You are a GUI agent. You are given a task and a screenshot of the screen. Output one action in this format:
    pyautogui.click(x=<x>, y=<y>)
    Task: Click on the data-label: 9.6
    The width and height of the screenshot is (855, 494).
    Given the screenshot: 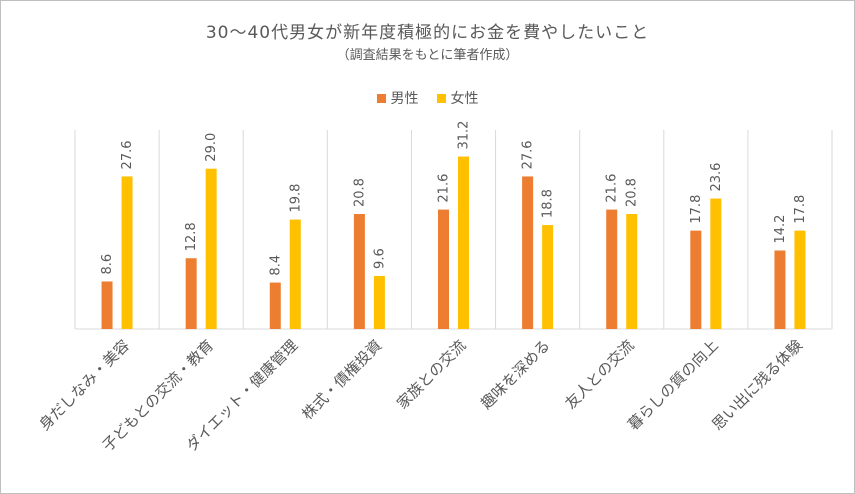 What is the action you would take?
    pyautogui.click(x=379, y=258)
    